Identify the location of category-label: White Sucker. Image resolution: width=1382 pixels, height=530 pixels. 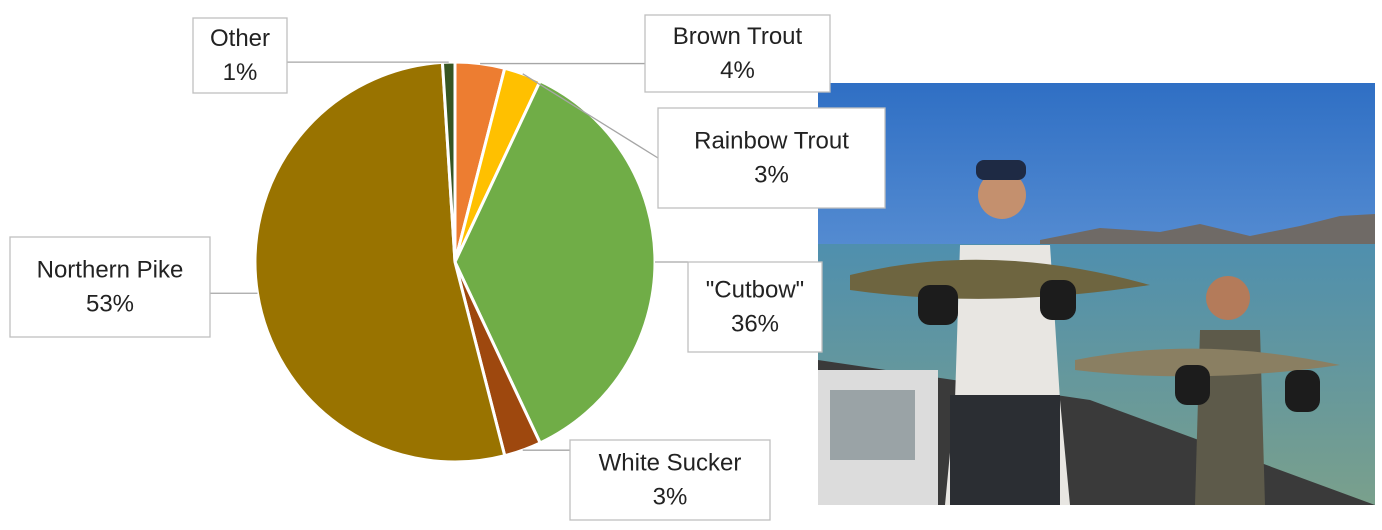
(670, 462).